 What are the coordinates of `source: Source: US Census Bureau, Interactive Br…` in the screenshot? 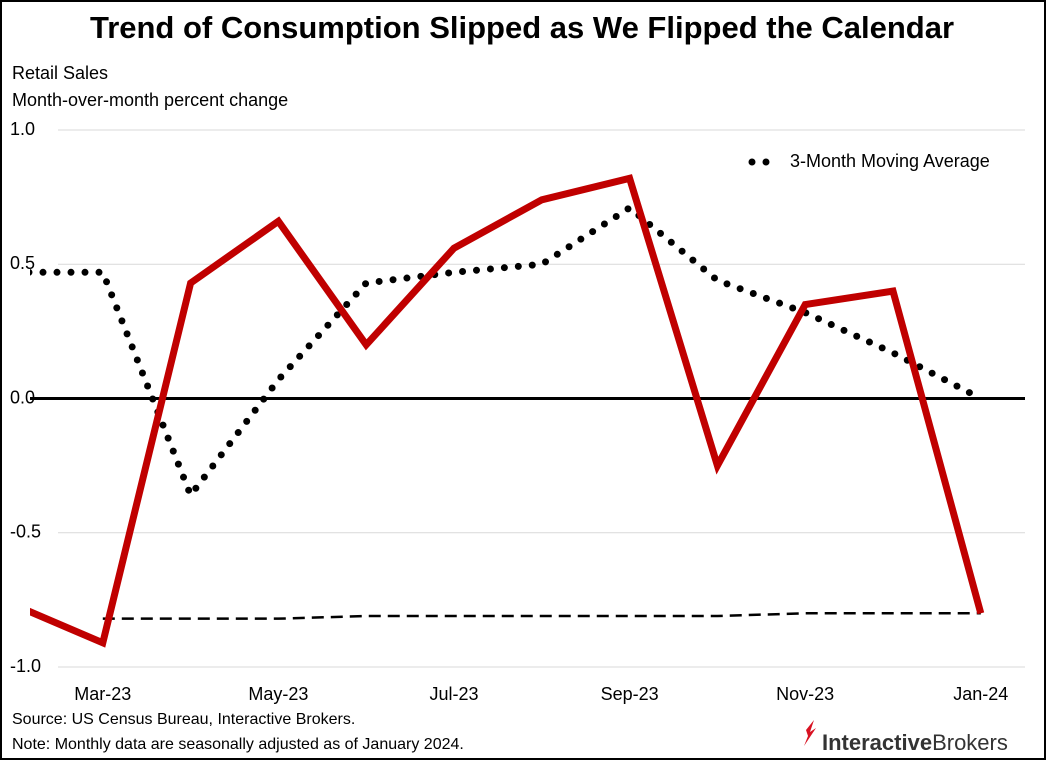 It's located at (183, 719).